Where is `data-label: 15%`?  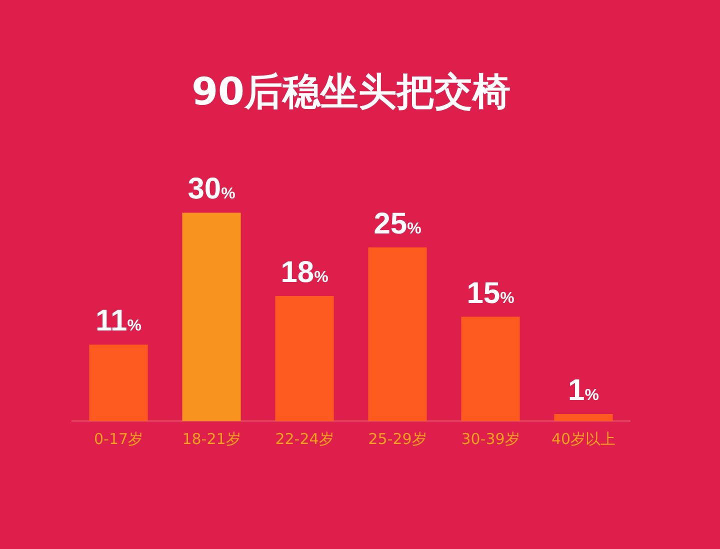 data-label: 15% is located at coordinates (490, 293).